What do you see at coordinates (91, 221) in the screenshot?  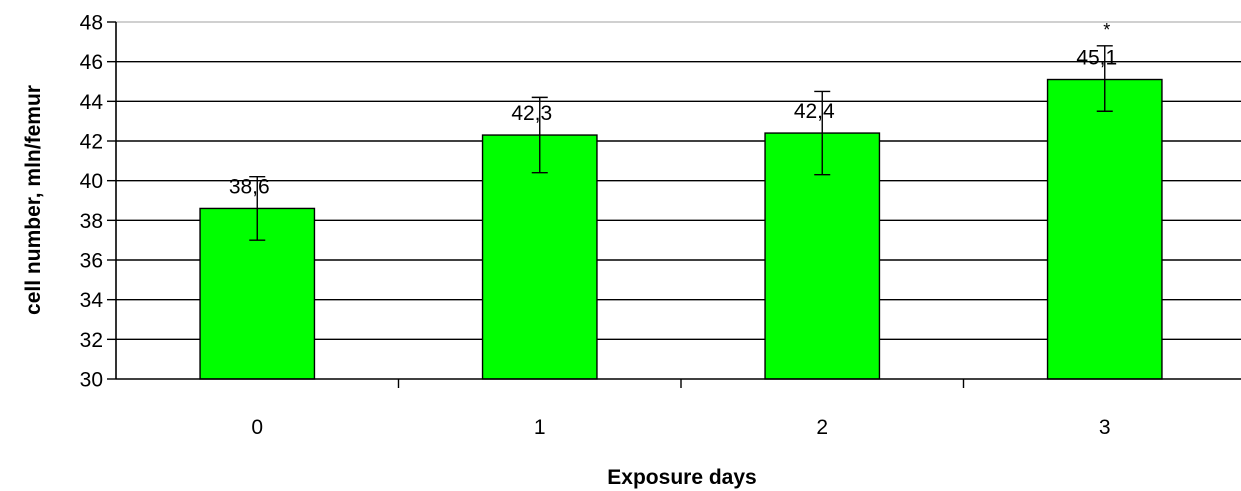 I see `y-tick-label: 38` at bounding box center [91, 221].